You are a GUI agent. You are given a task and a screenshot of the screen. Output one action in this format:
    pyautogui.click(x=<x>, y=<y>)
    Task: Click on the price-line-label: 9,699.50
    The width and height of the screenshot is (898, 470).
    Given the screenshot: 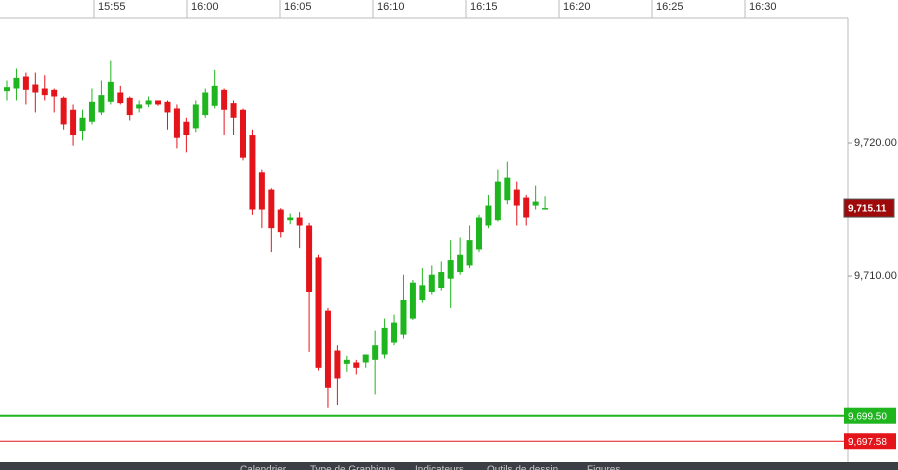 What is the action you would take?
    pyautogui.click(x=867, y=416)
    